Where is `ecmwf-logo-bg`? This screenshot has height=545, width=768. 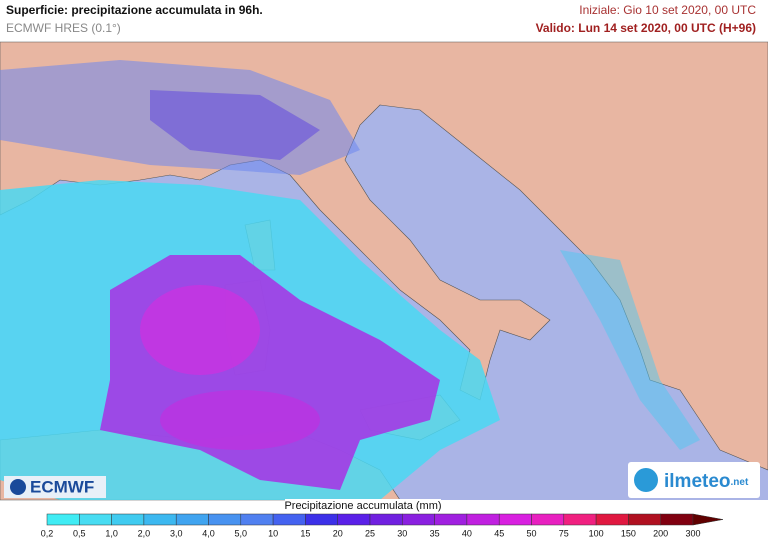 ecmwf-logo-bg is located at coordinates (55, 487).